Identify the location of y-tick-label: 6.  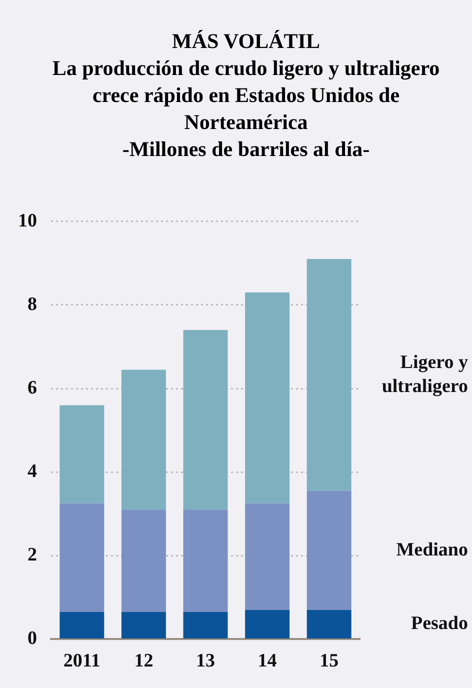
(32, 387).